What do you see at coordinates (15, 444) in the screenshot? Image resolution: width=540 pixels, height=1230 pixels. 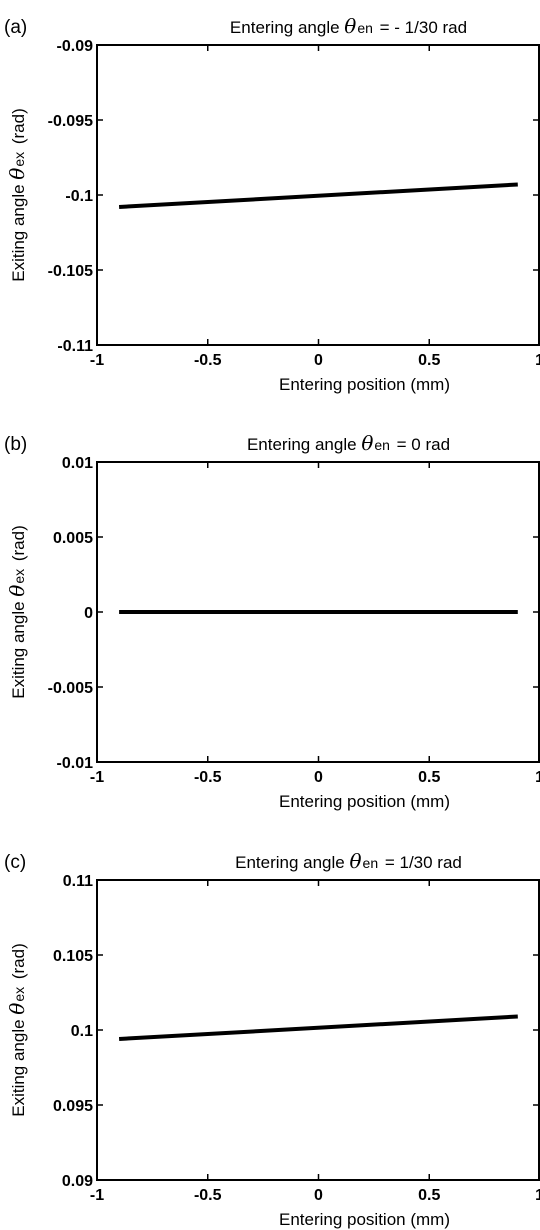 I see `panel-label: (b)` at bounding box center [15, 444].